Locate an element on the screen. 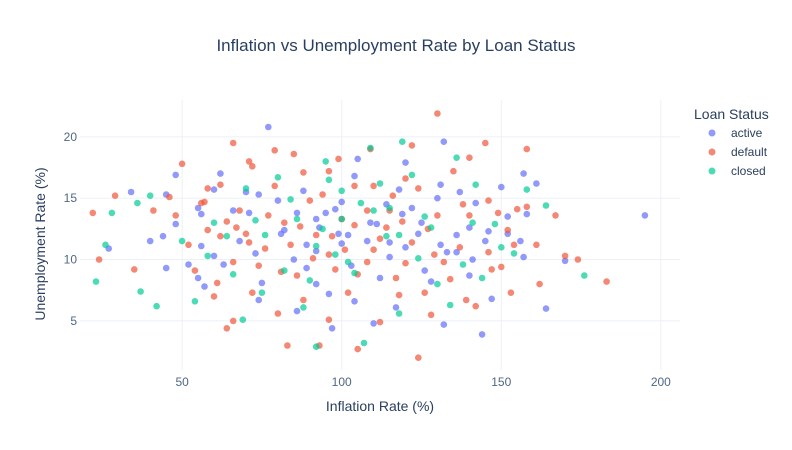 This screenshot has width=792, height=450. x-tick-label: 150 is located at coordinates (501, 382).